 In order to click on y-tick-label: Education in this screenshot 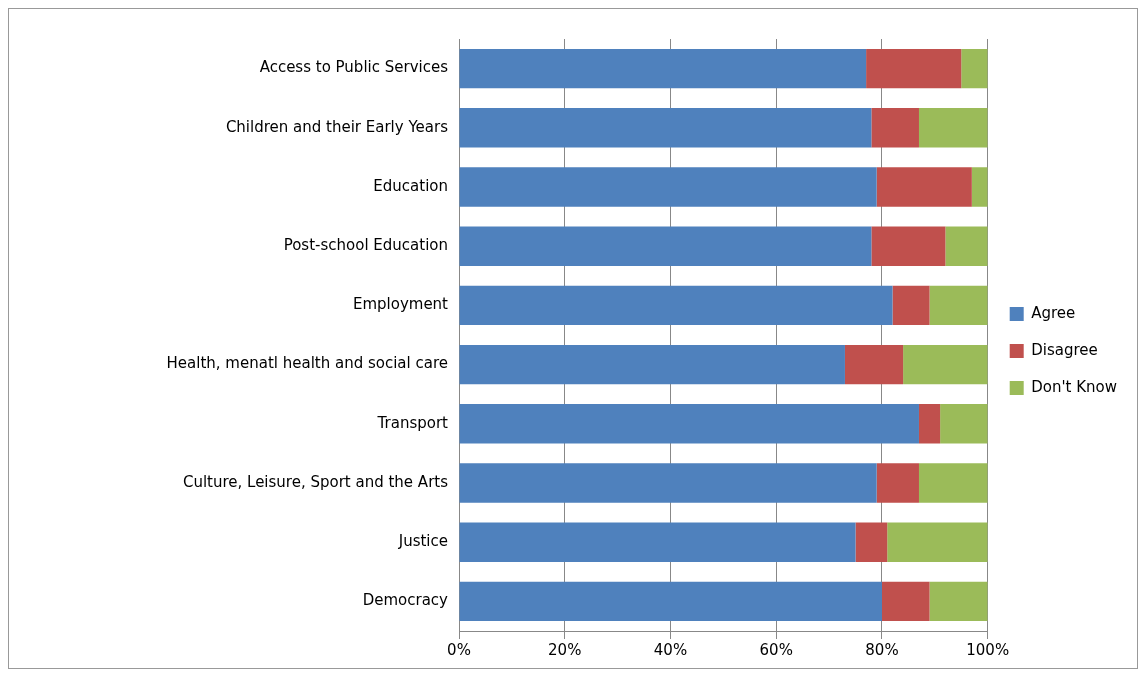, I will do `click(410, 185)`.